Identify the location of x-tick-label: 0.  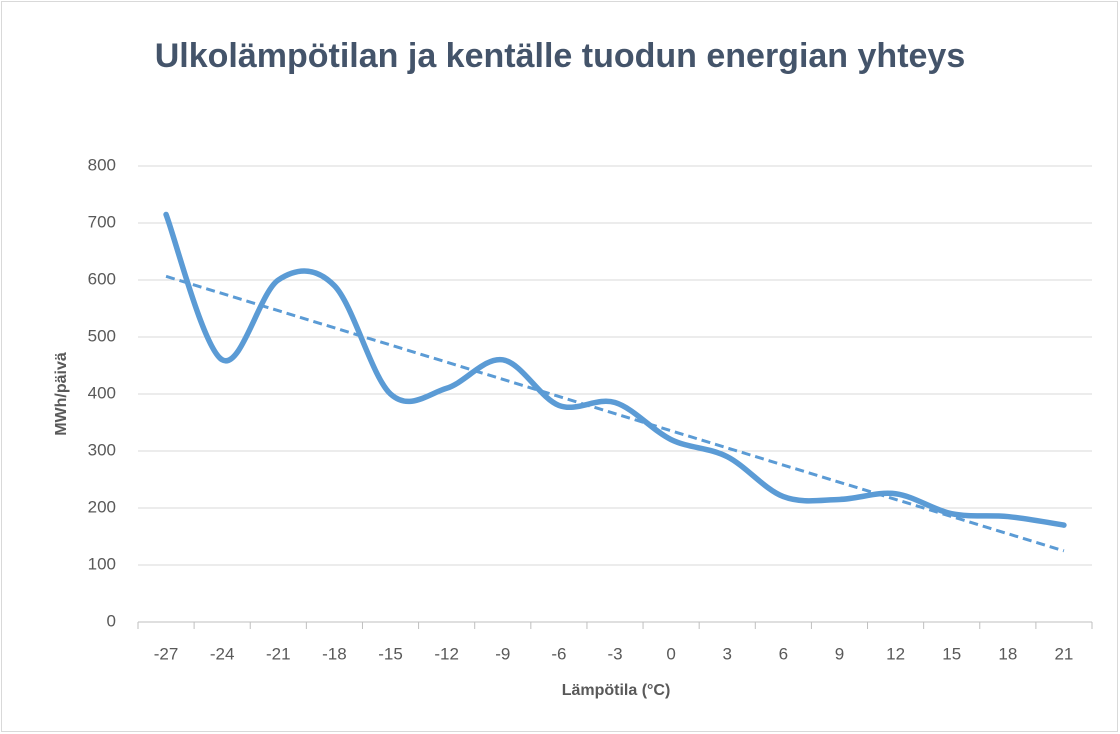
(670, 653).